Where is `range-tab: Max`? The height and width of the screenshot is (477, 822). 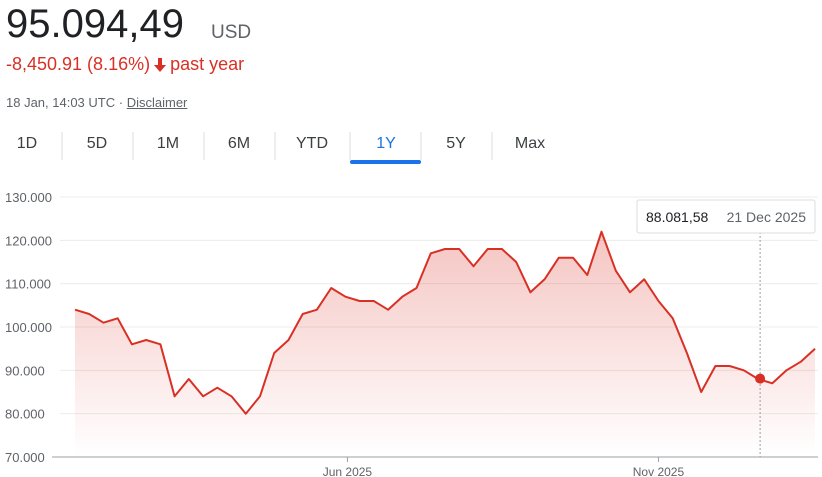
range-tab: Max is located at coordinates (530, 143).